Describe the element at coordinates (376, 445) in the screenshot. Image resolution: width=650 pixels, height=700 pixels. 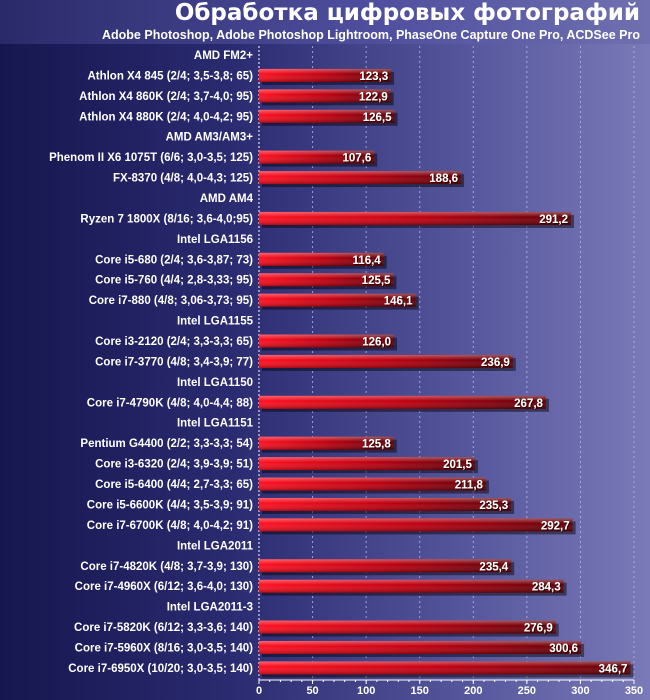
I see `value-label: 125,8` at that location.